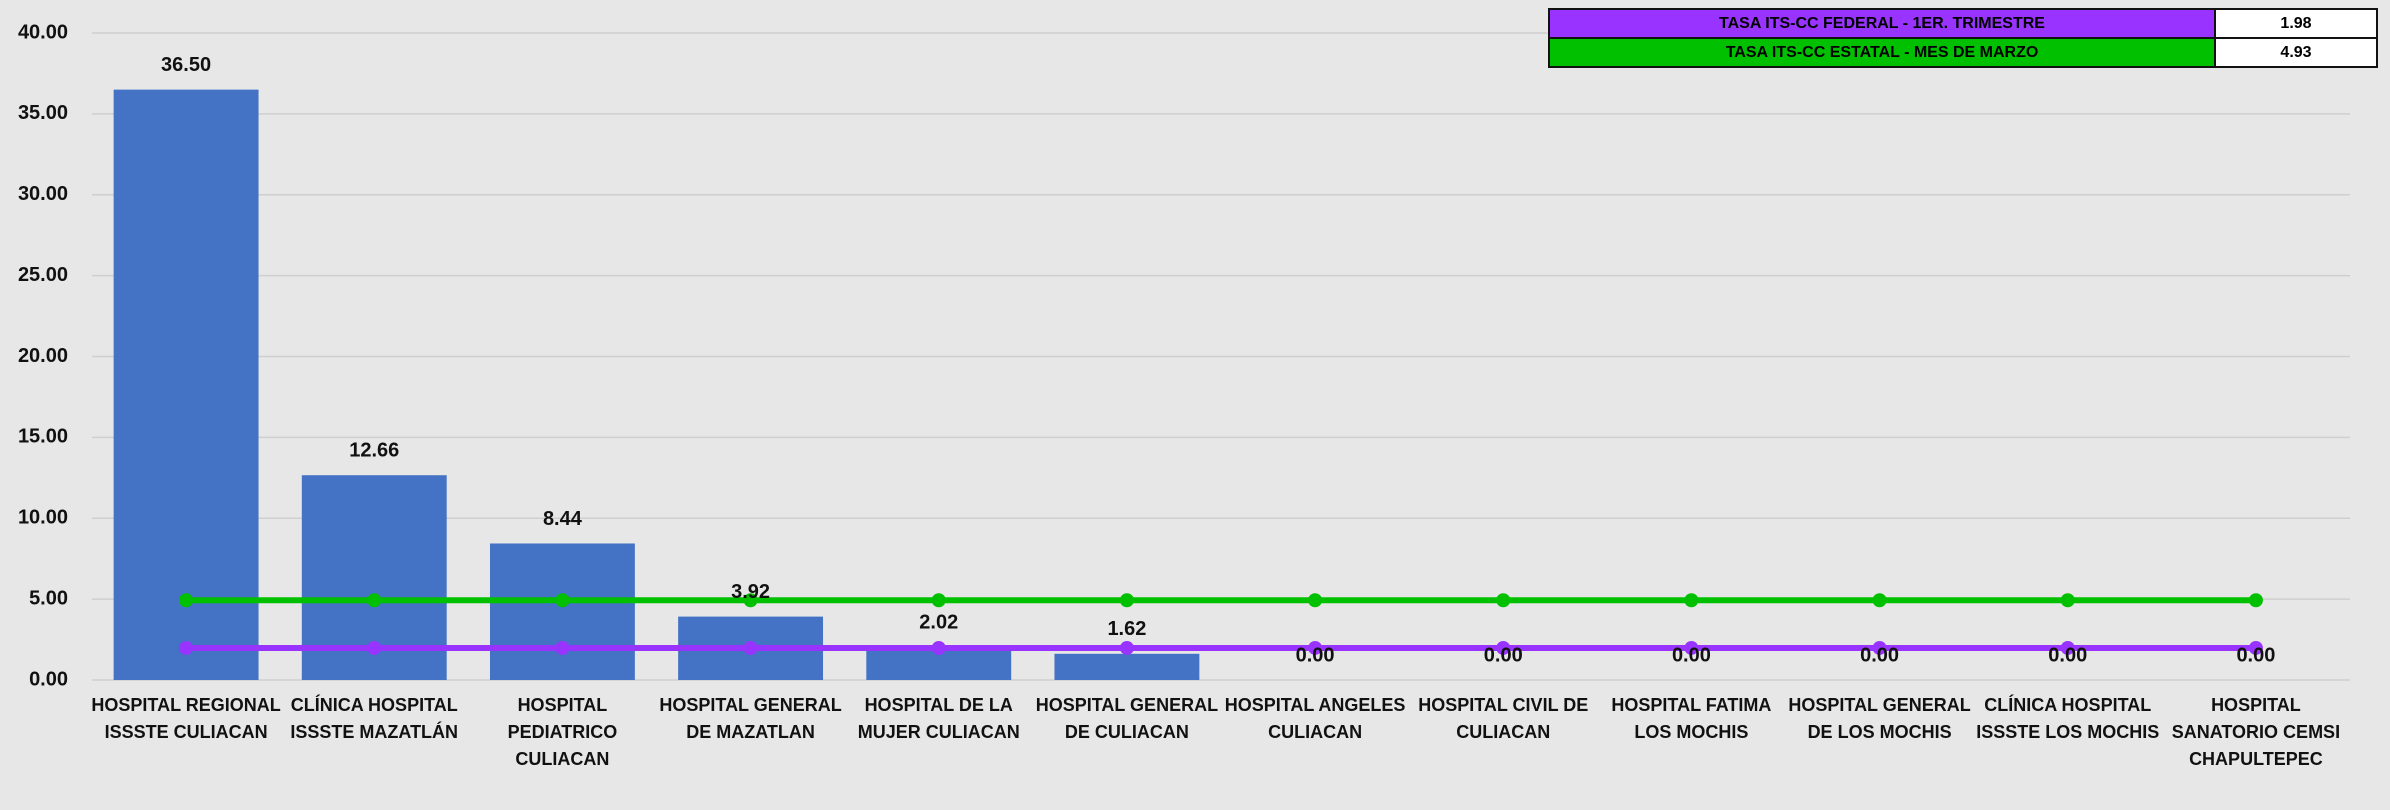  Describe the element at coordinates (938, 718) in the screenshot. I see `x-tick-label: HOSPITAL DE LA MUJER CULIACAN` at that location.